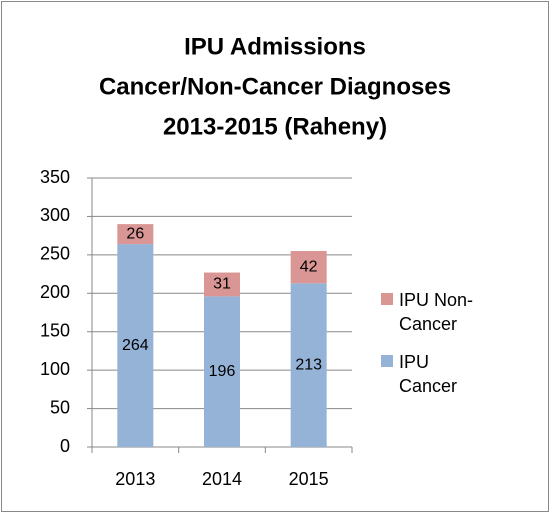 The width and height of the screenshot is (550, 513). What do you see at coordinates (55, 177) in the screenshot?
I see `y-tick-label: 350` at bounding box center [55, 177].